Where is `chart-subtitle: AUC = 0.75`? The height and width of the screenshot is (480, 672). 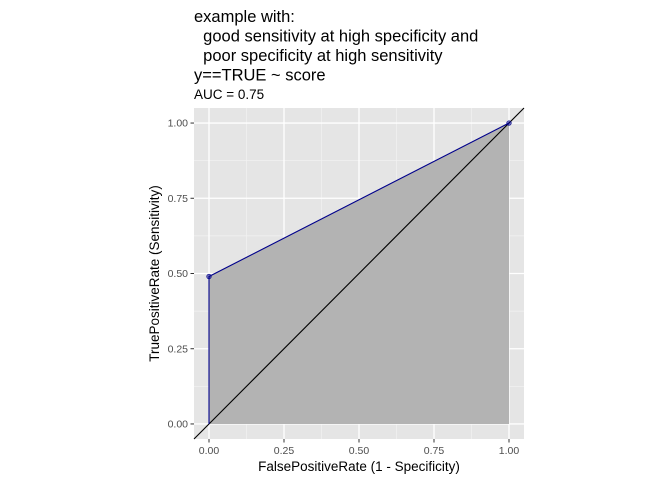
chart-subtitle: AUC = 0.75 is located at coordinates (229, 94).